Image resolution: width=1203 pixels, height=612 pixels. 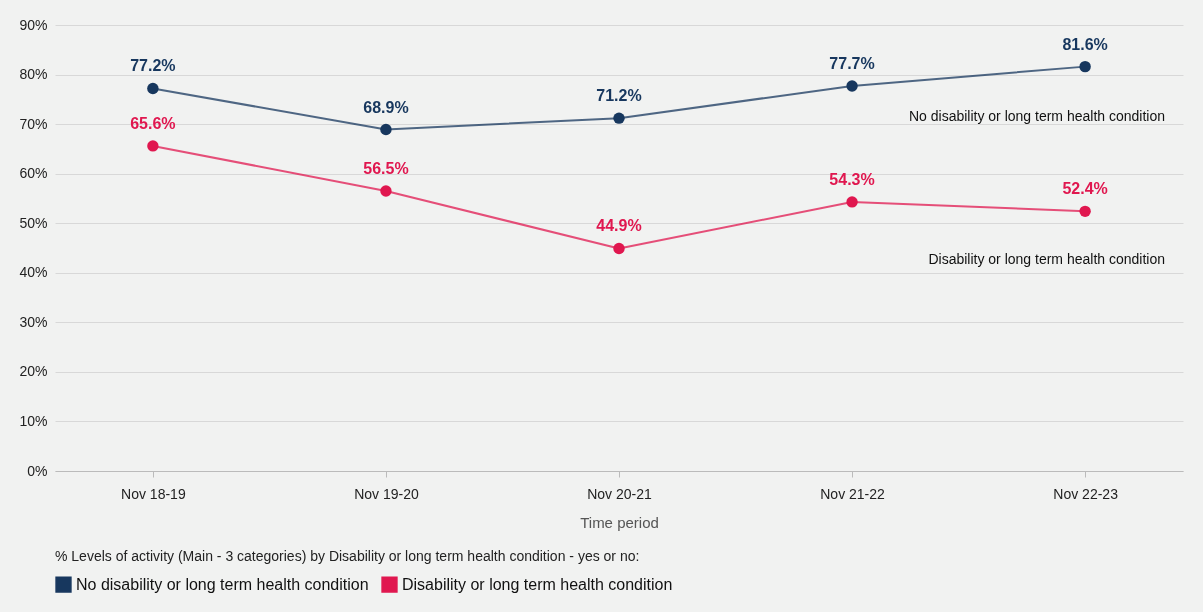 What do you see at coordinates (619, 522) in the screenshot?
I see `x-axis-title: Time period` at bounding box center [619, 522].